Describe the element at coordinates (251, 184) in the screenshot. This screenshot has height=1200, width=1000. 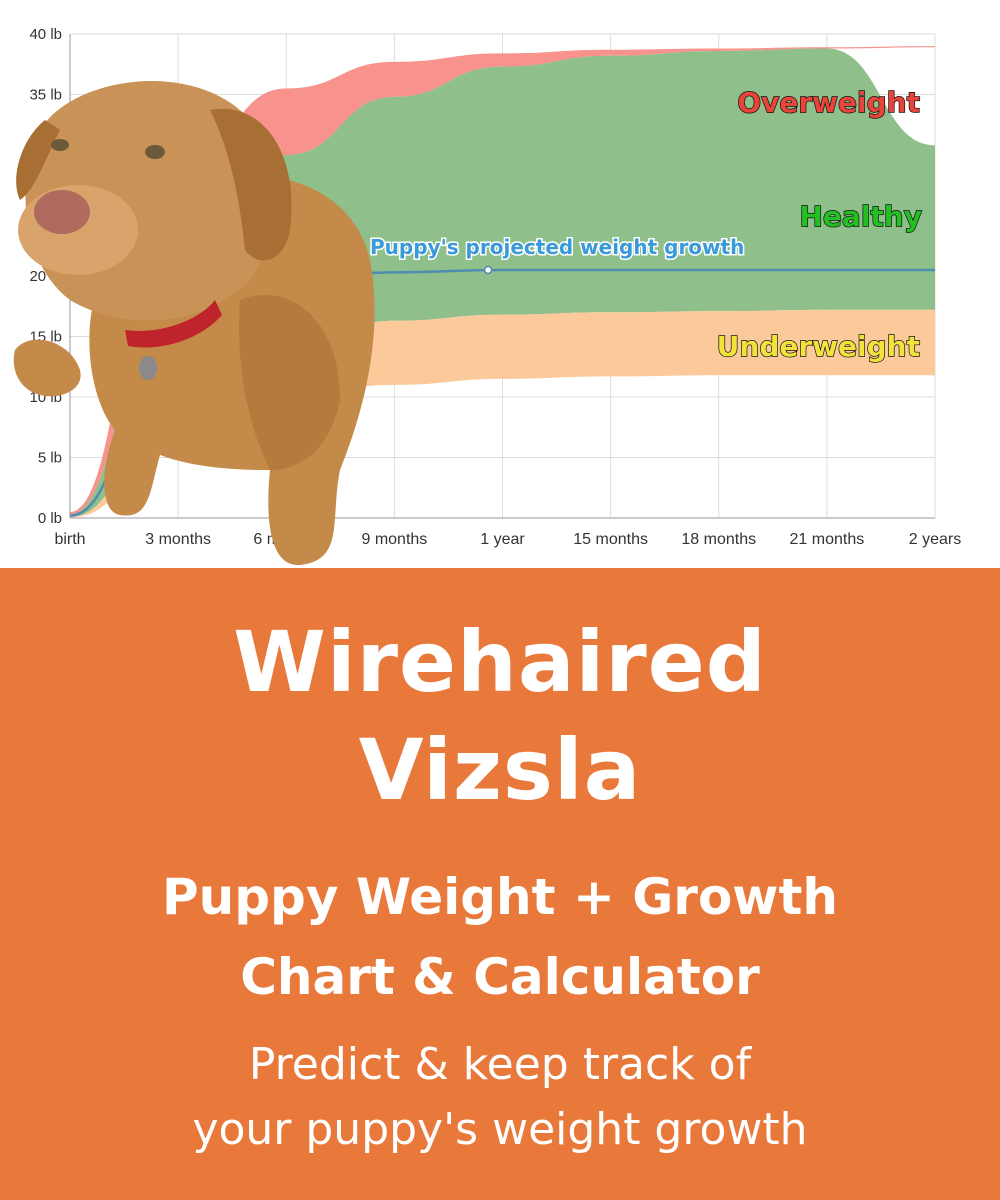
I see `puppy-ear-right` at that location.